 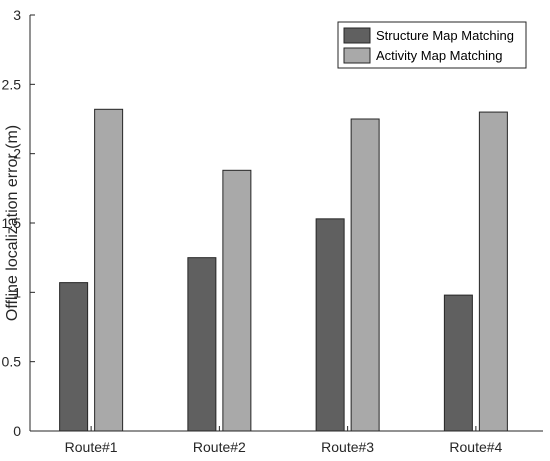 I want to click on x-axis-ticks: Route#1 Route#2 Route#3 Route#4, so click(x=284, y=440).